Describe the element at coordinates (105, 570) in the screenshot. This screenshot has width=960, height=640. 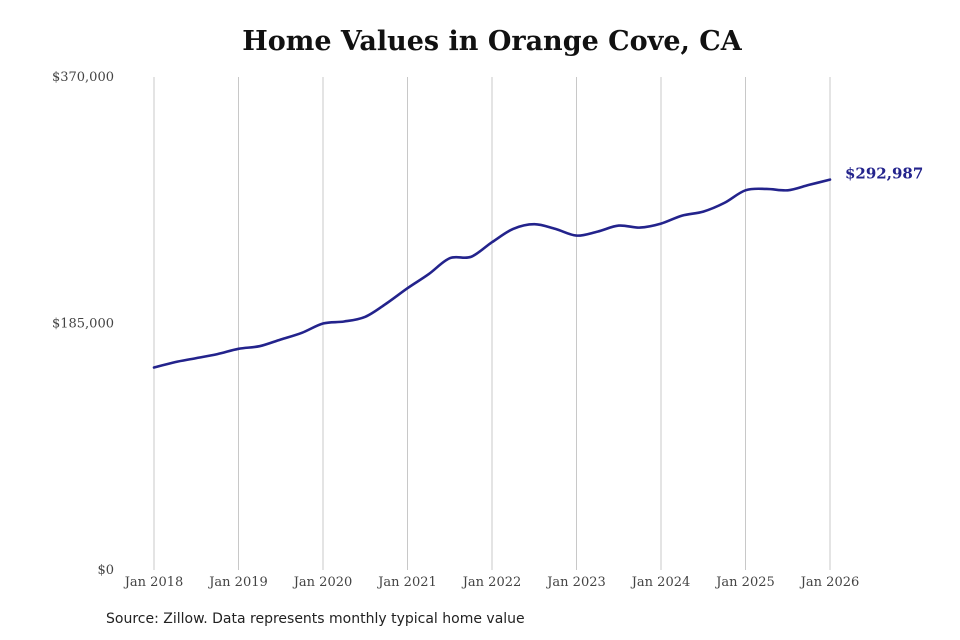
I see `y-tick-label: $0` at that location.